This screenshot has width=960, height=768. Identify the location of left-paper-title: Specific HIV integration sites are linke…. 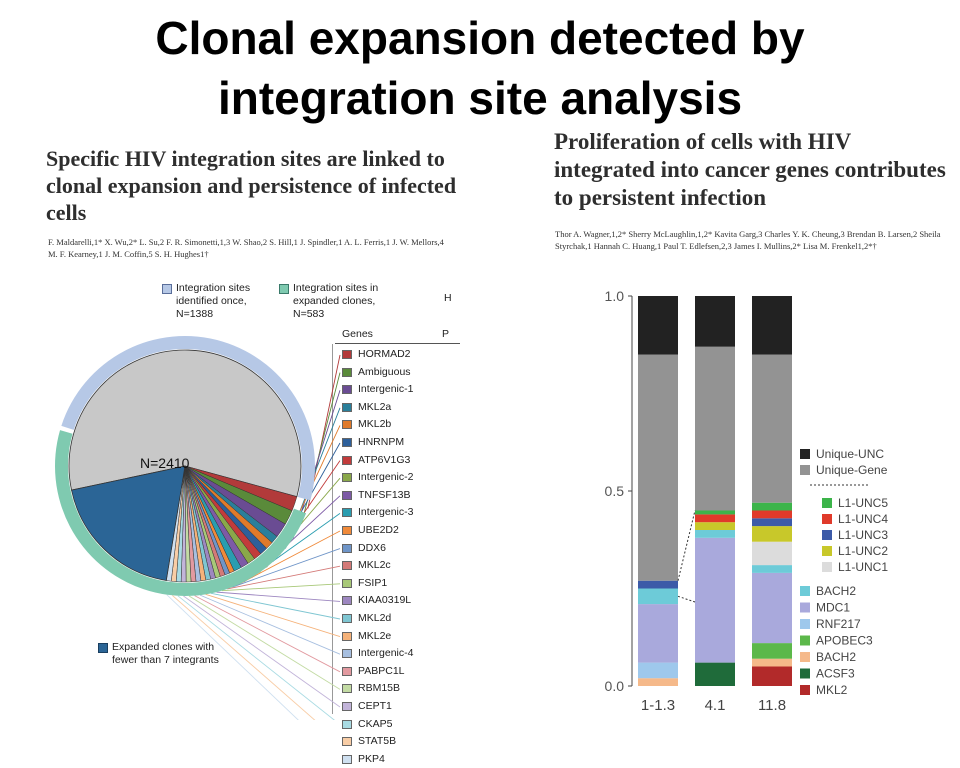
(251, 185).